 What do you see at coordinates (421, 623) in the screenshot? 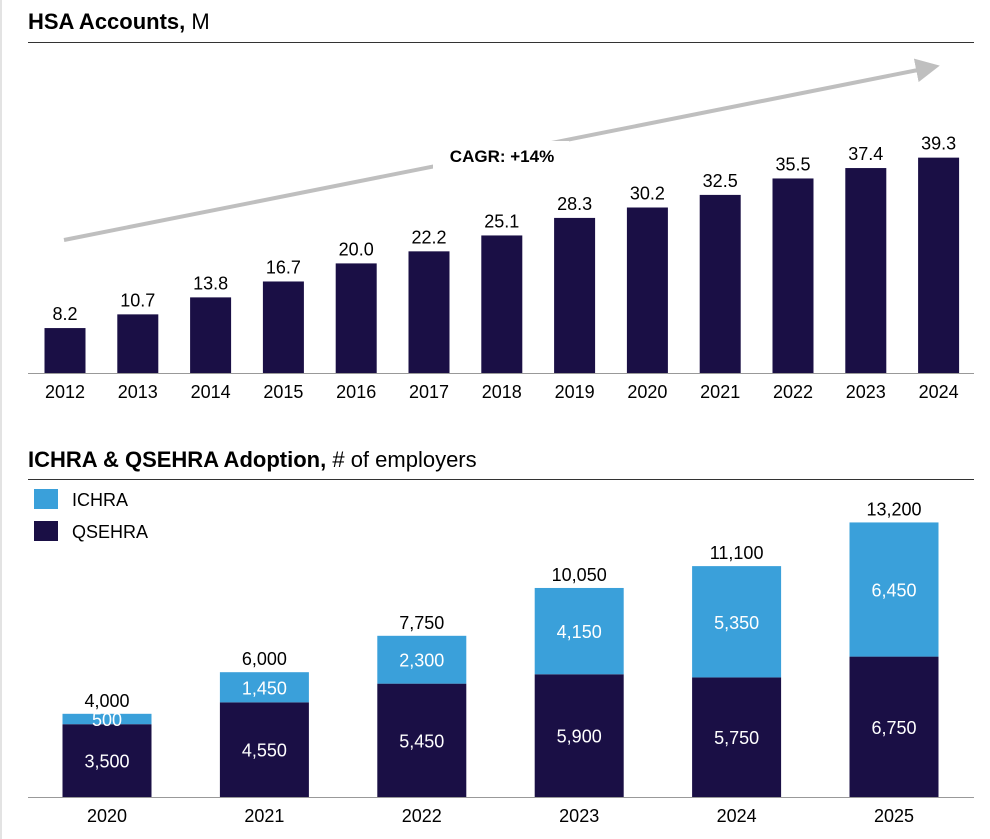
I see `total-value-label: 7,750` at bounding box center [421, 623].